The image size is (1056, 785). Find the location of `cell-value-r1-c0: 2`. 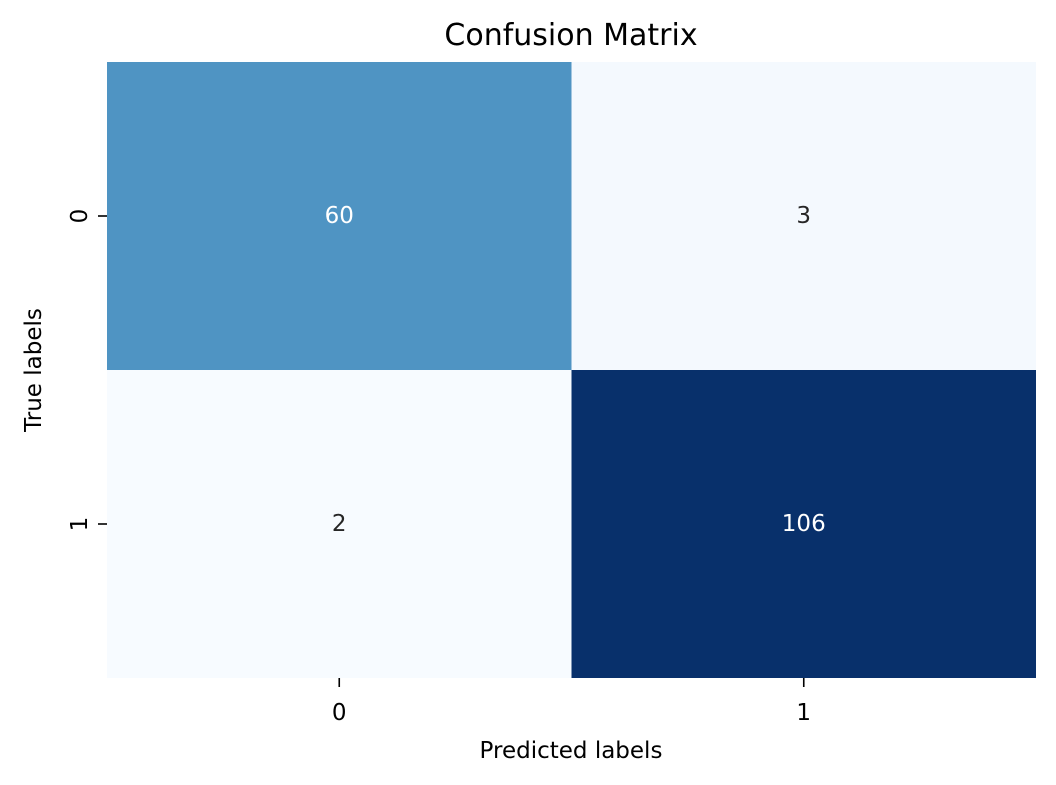

cell-value-r1-c0: 2 is located at coordinates (339, 524).